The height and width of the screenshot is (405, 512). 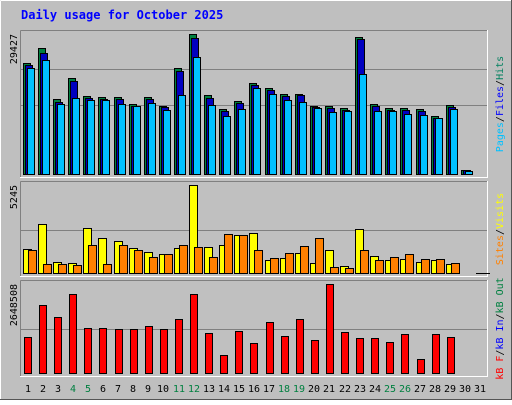 I want to click on side-label-part: Hits, so click(x=500, y=68).